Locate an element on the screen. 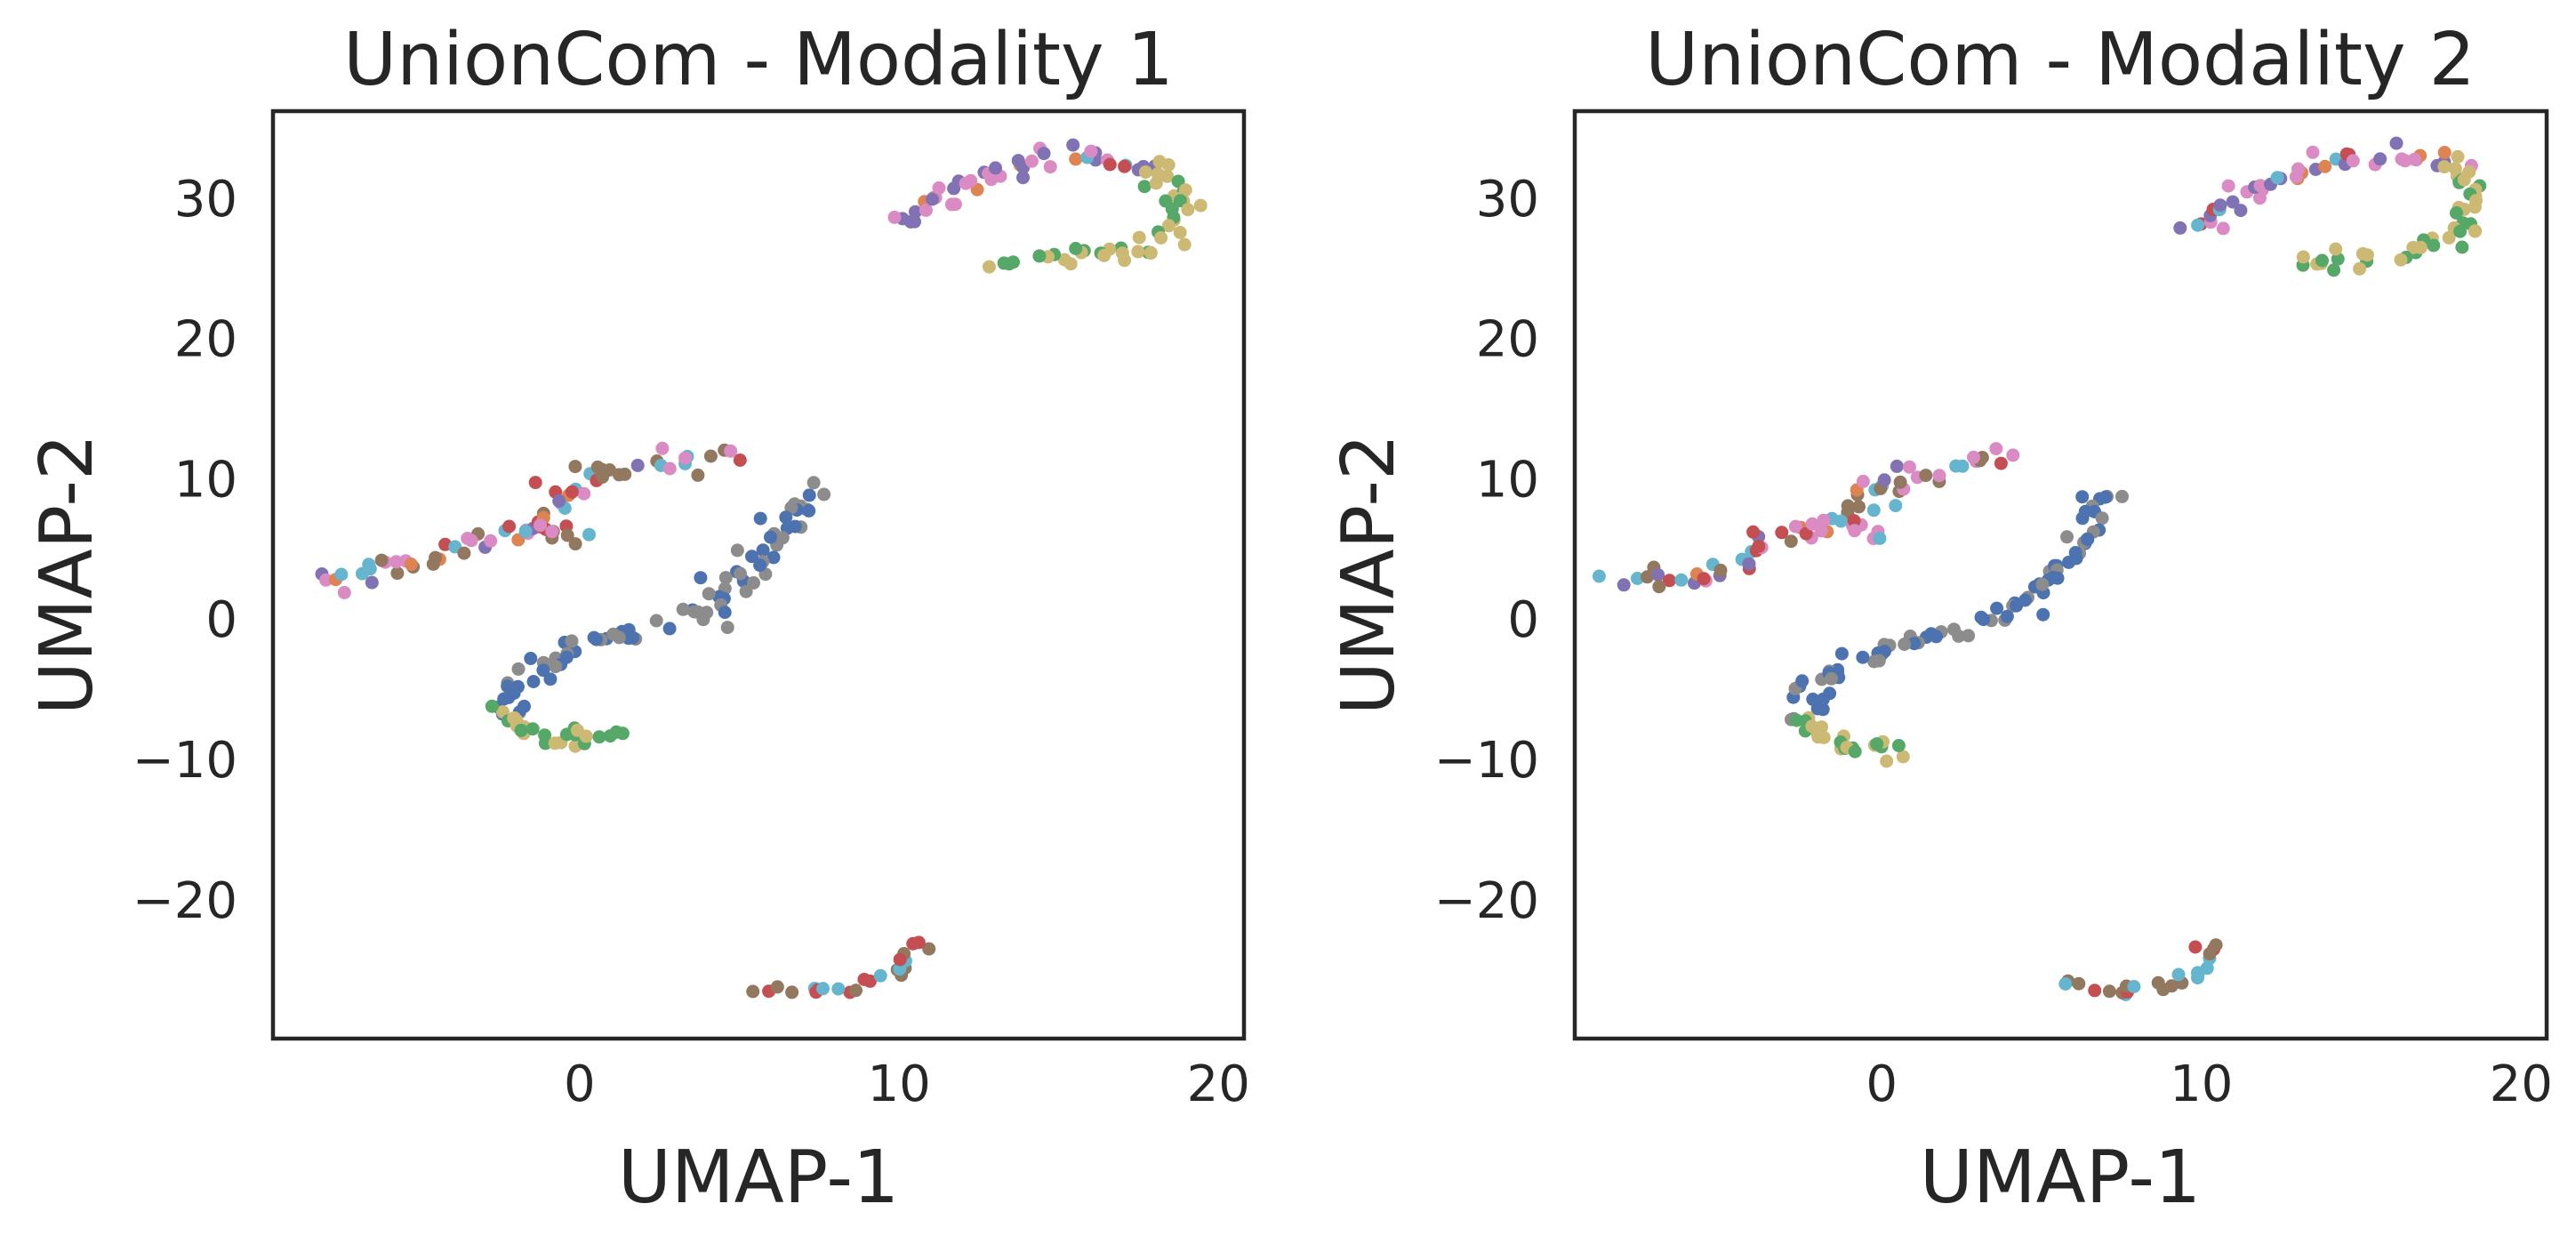 The width and height of the screenshot is (2576, 1244). y-tick-label: 30 is located at coordinates (205, 200).